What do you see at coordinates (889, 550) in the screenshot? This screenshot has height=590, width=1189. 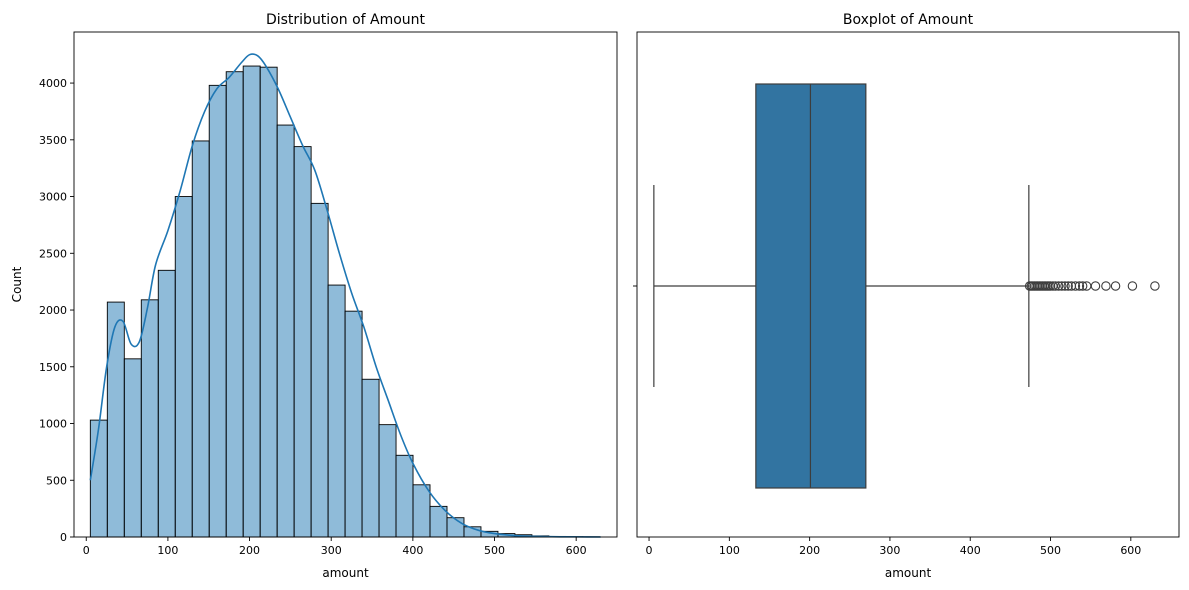 I see `boxplot-x-tick-label: 300` at bounding box center [889, 550].